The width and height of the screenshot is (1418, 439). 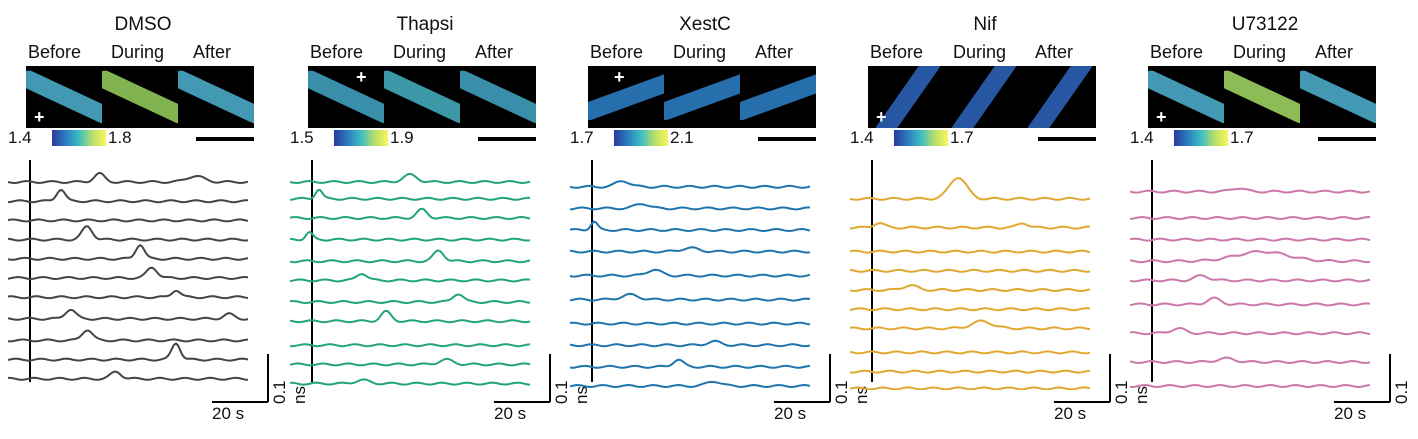 What do you see at coordinates (120, 137) in the screenshot?
I see `colorbar-max-label: 1.8` at bounding box center [120, 137].